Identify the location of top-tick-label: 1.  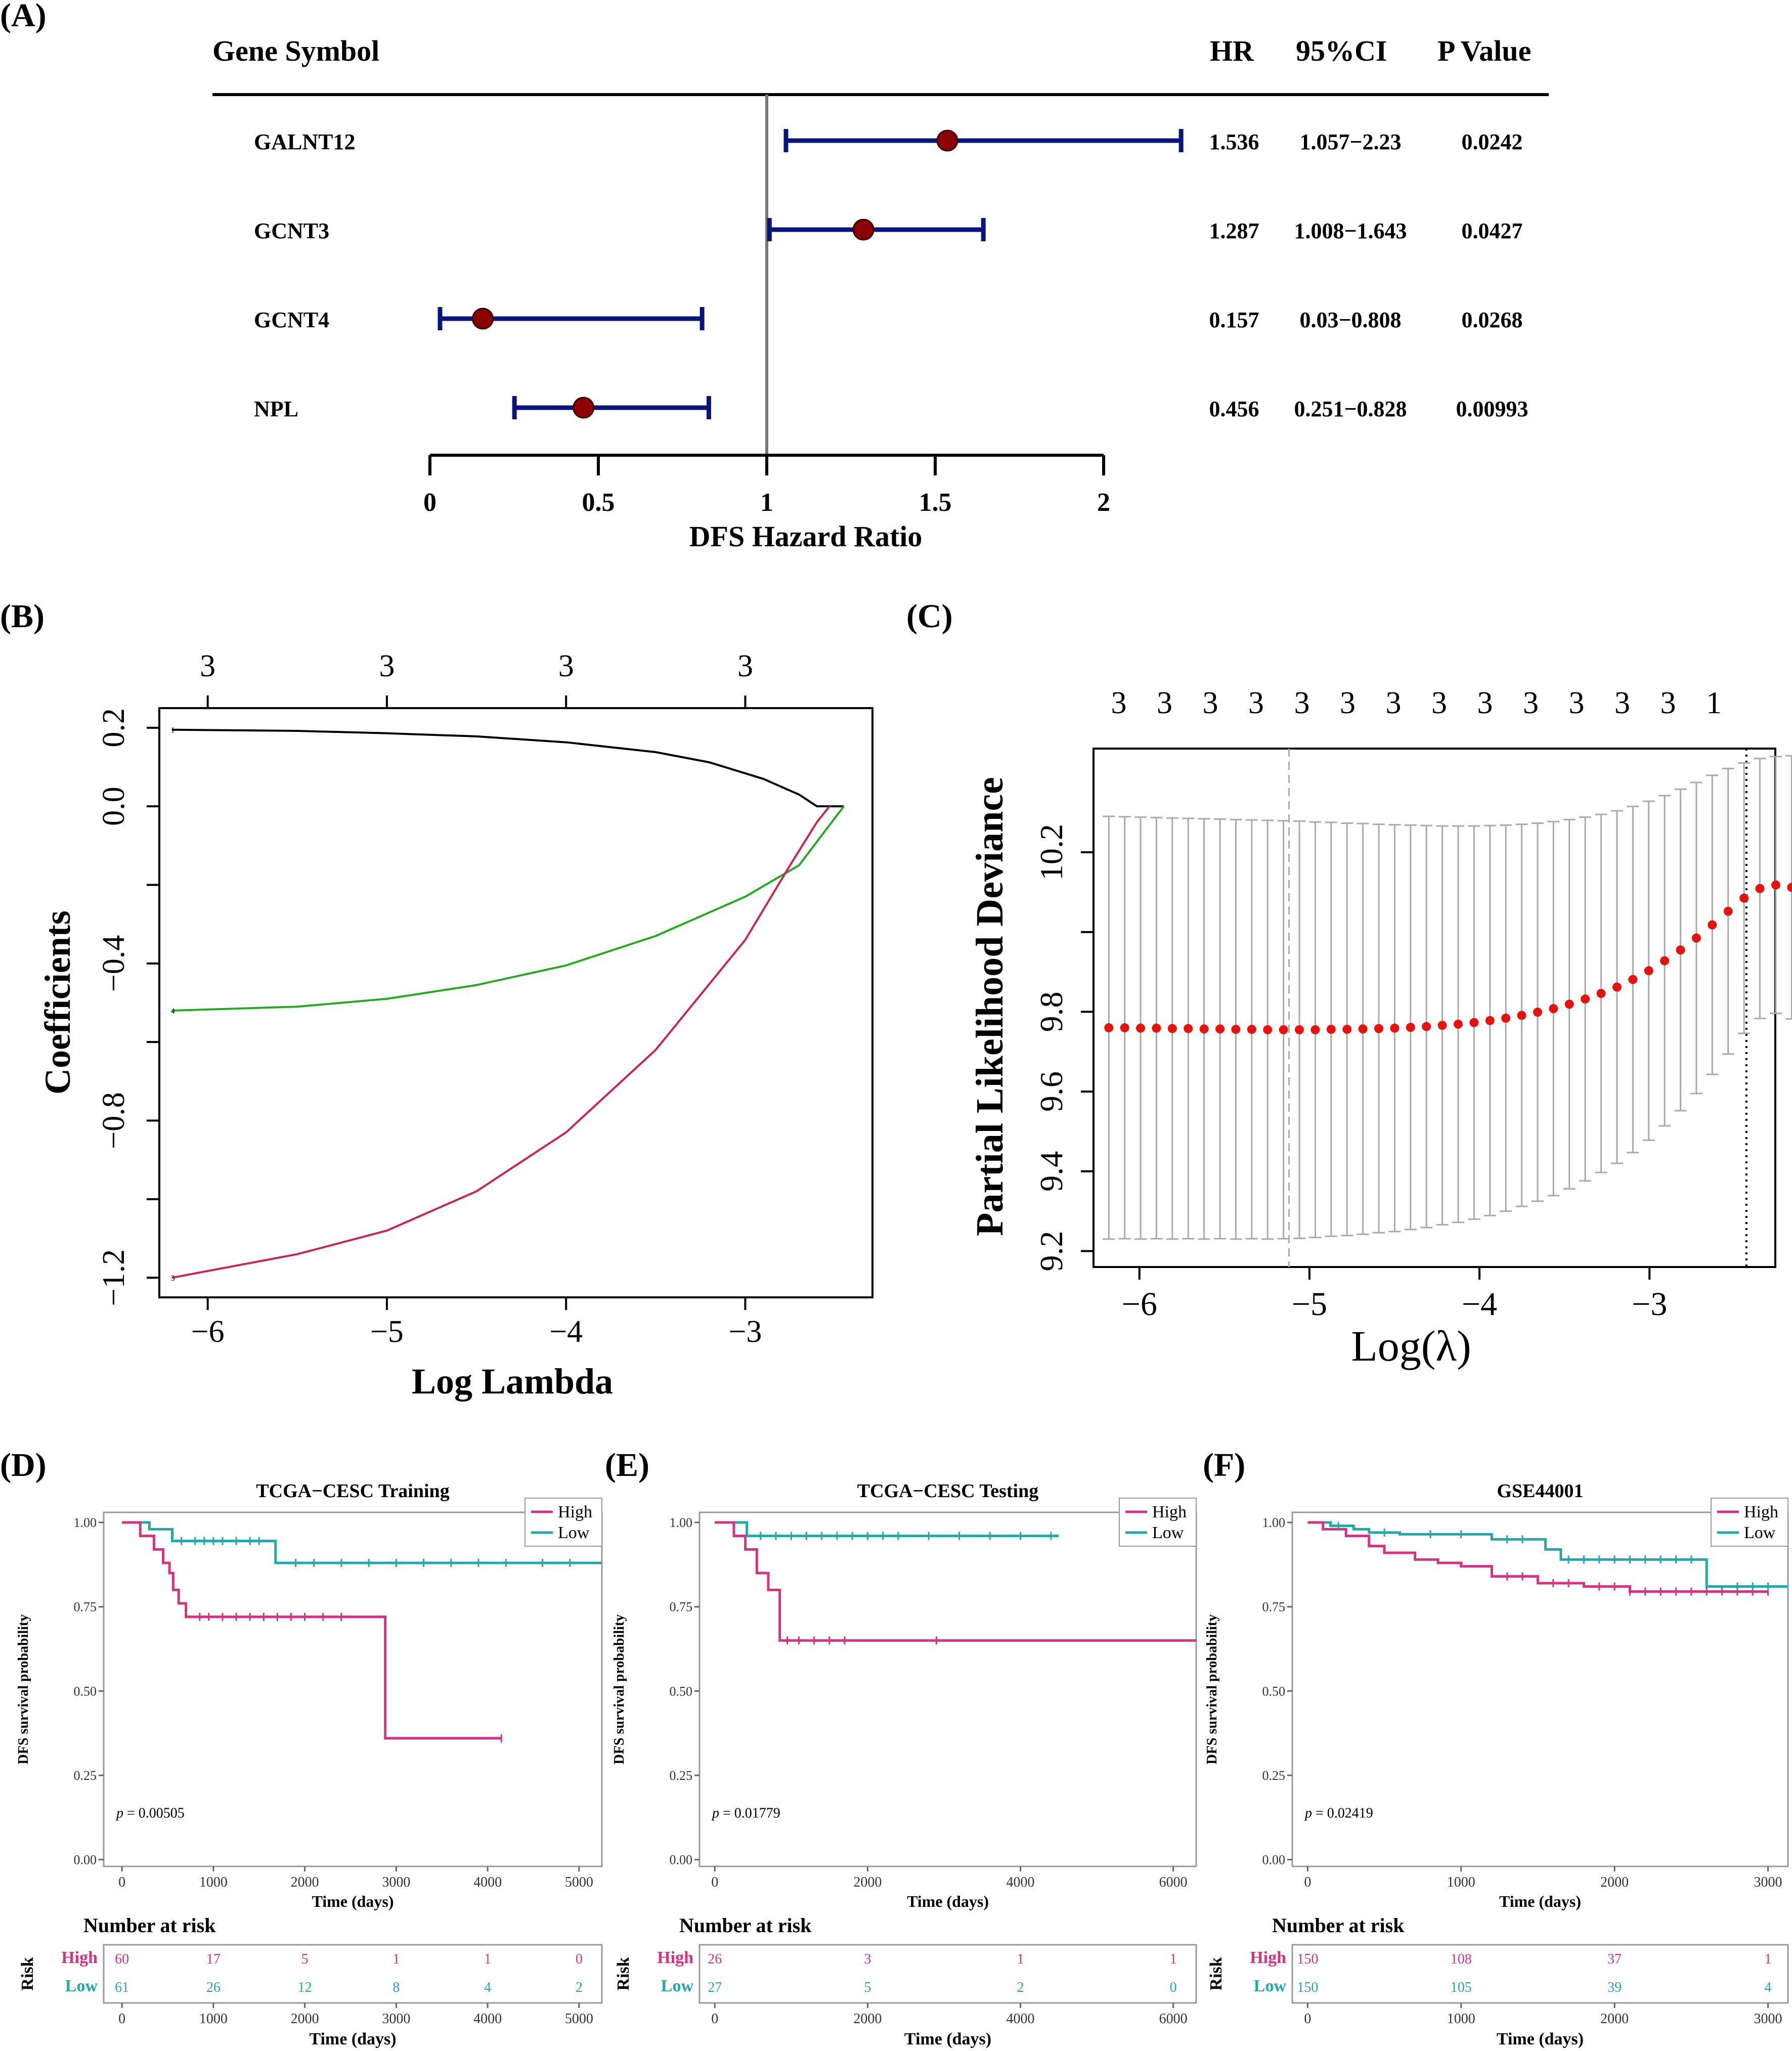
(1714, 703).